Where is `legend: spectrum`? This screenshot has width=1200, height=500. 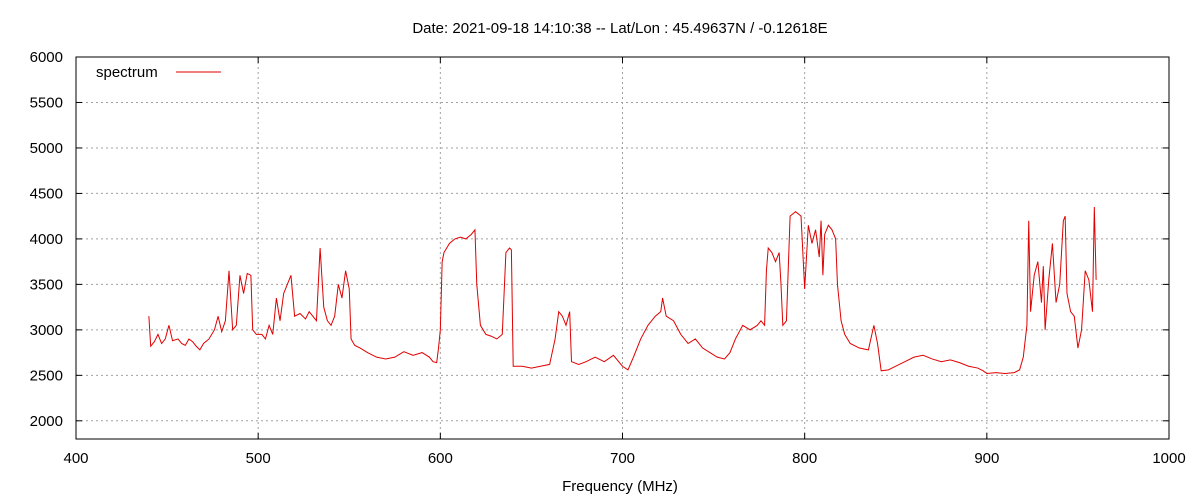
legend: spectrum is located at coordinates (158, 72).